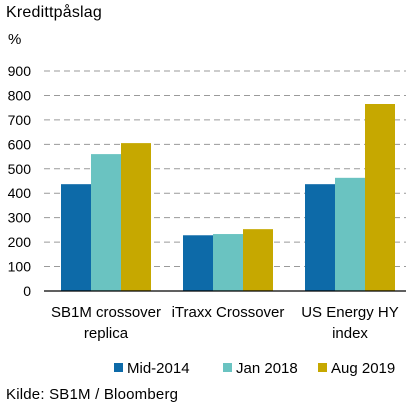 This screenshot has height=413, width=412. Describe the element at coordinates (106, 312) in the screenshot. I see `x-category-label: SB1M crossover` at that location.